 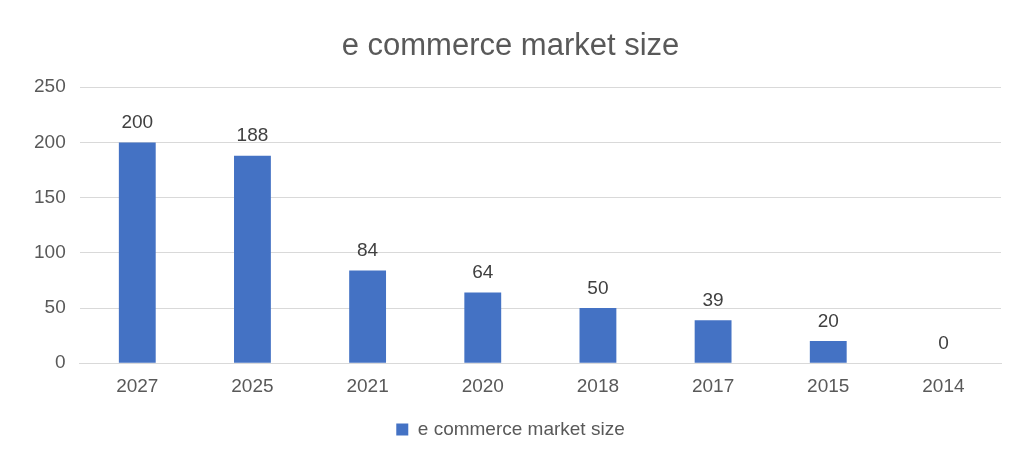 I want to click on x-tick-label: 2015, so click(x=828, y=385).